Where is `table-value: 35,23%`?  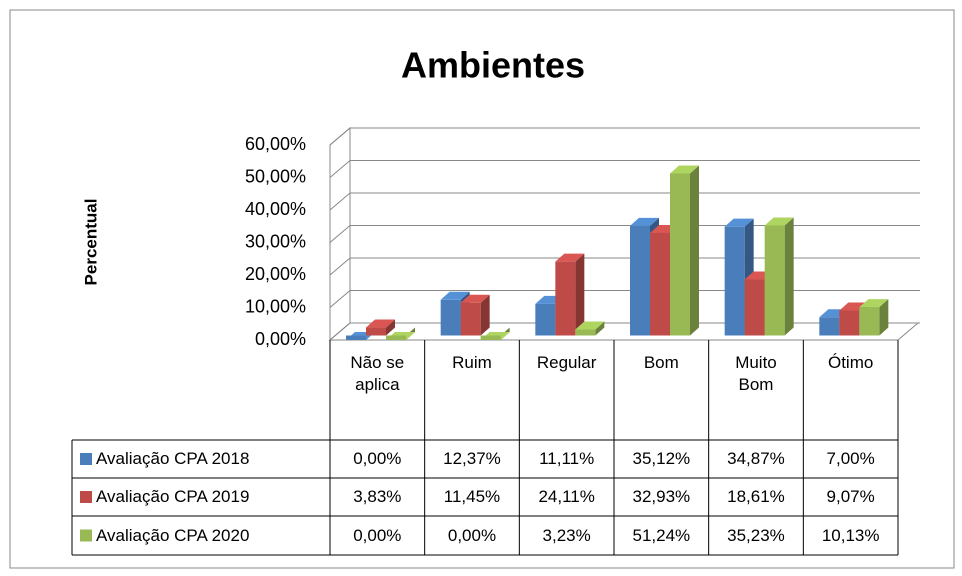
table-value: 35,23% is located at coordinates (756, 535).